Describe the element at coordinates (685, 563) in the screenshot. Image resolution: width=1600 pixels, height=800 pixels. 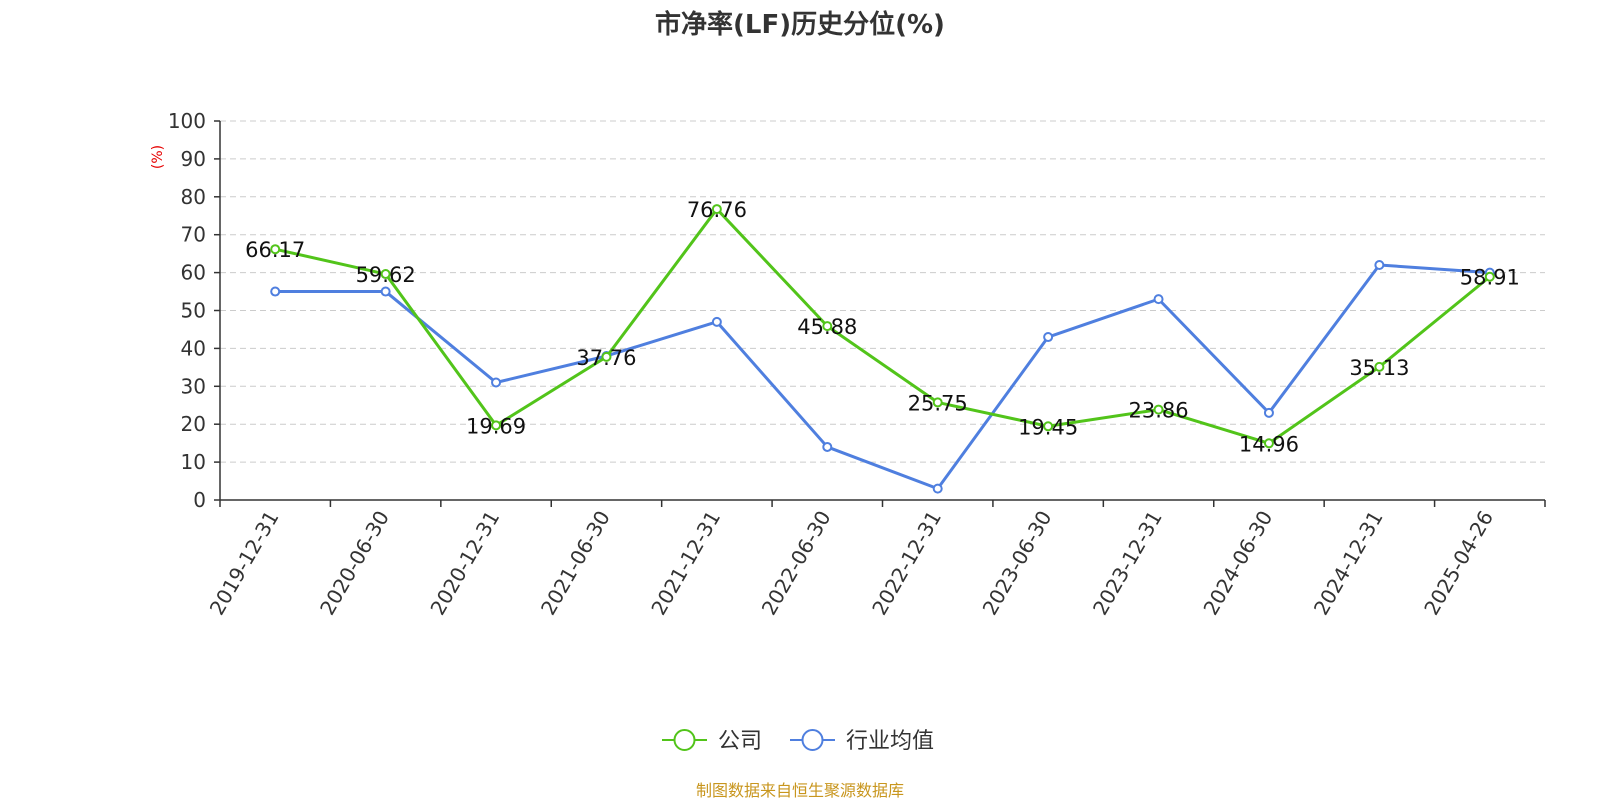
I see `x-tick-label: 2021-12-31` at that location.